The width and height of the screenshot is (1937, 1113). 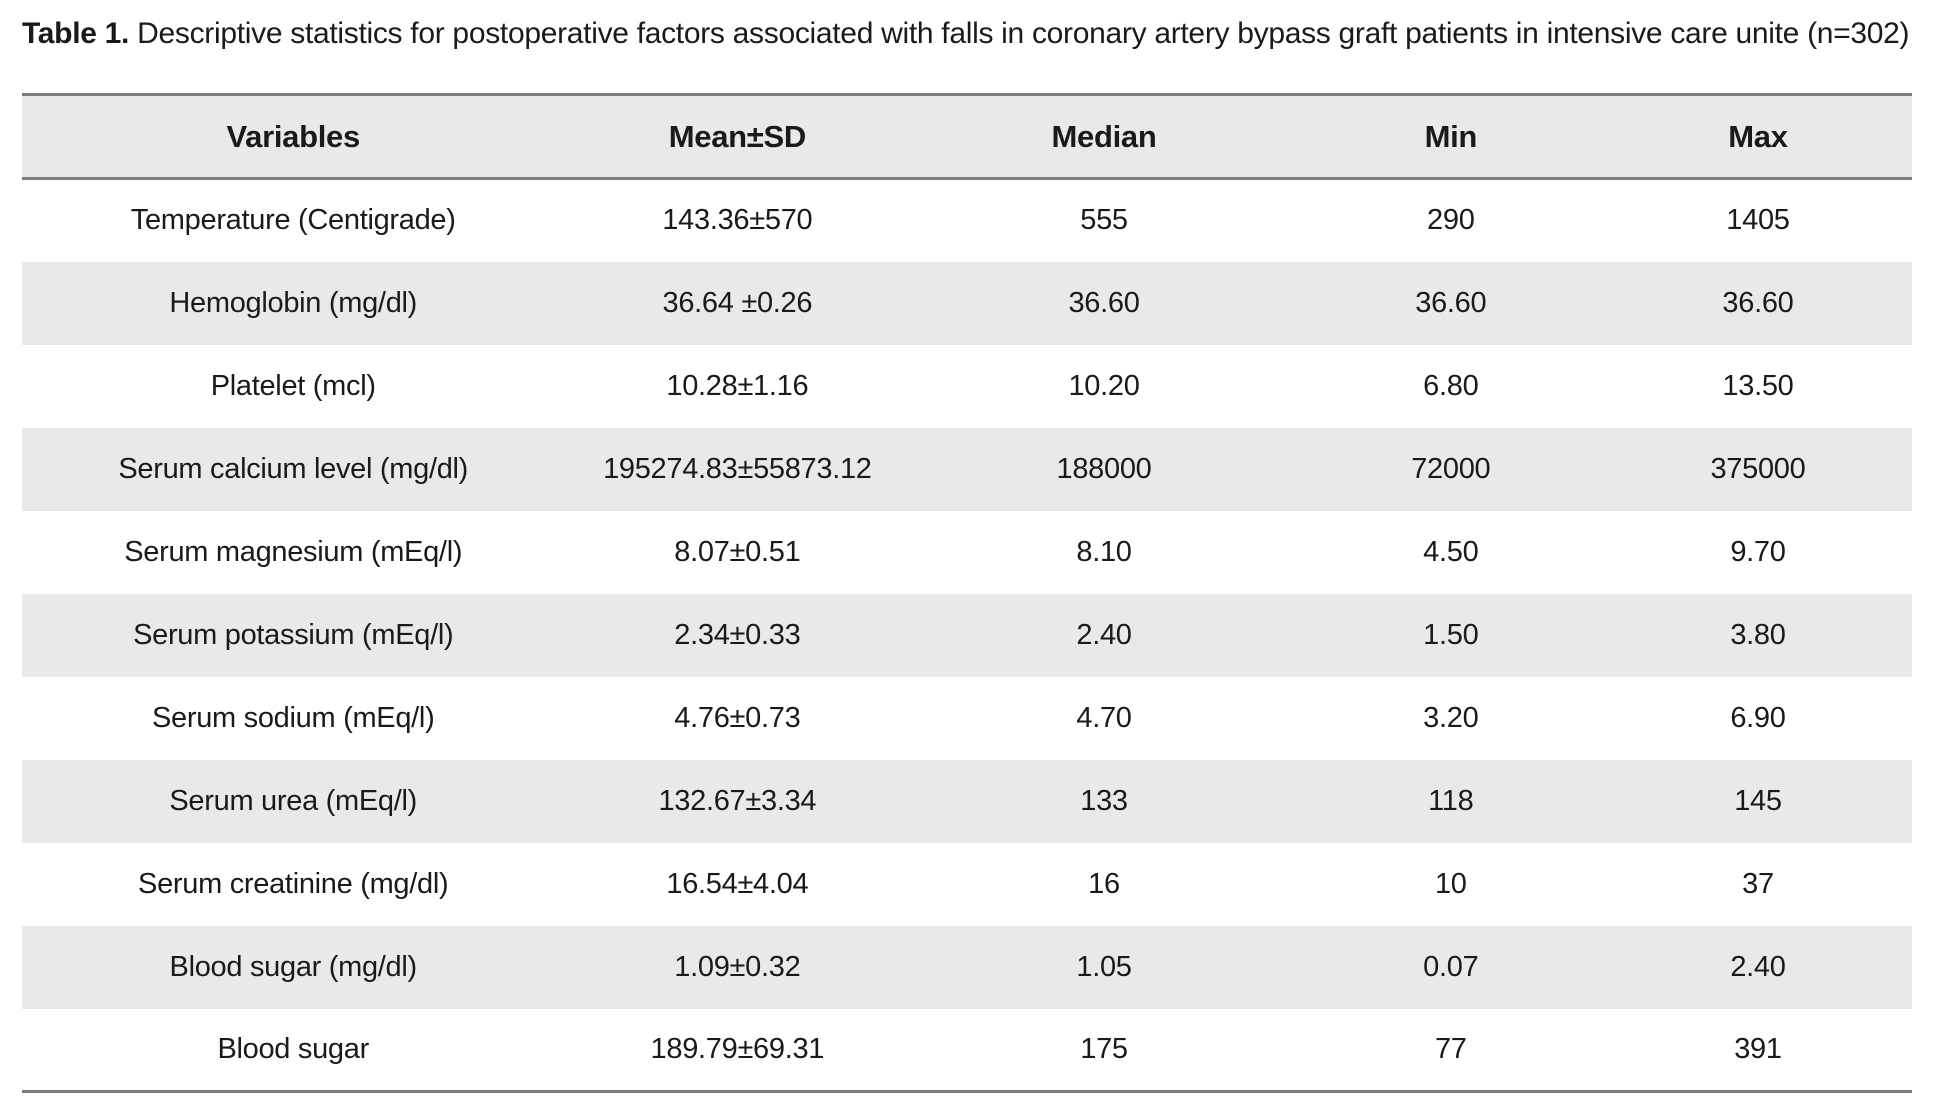 What do you see at coordinates (1451, 551) in the screenshot?
I see `value-cell: 4.50` at bounding box center [1451, 551].